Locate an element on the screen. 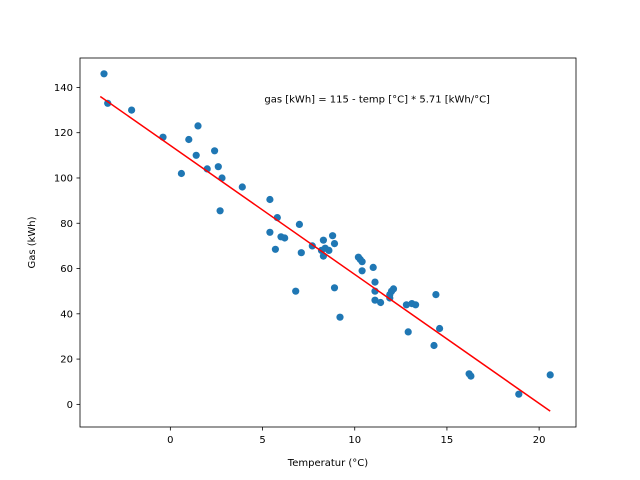 The image size is (640, 480). y-tick-label-100: 100 is located at coordinates (63, 178).